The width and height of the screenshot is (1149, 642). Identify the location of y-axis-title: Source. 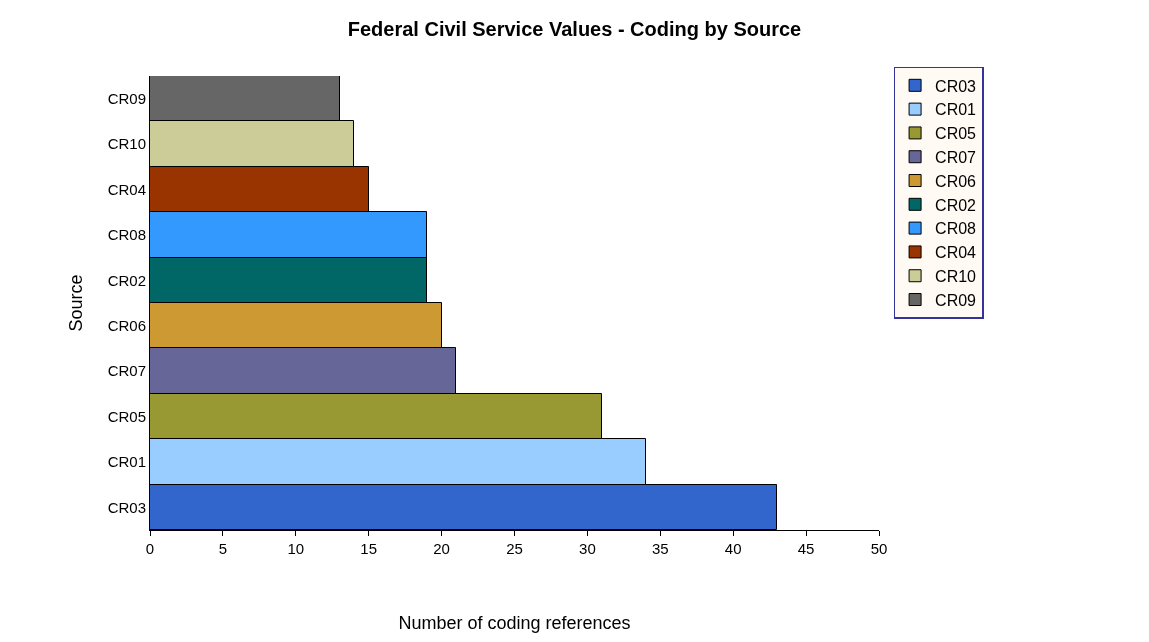
(75, 303).